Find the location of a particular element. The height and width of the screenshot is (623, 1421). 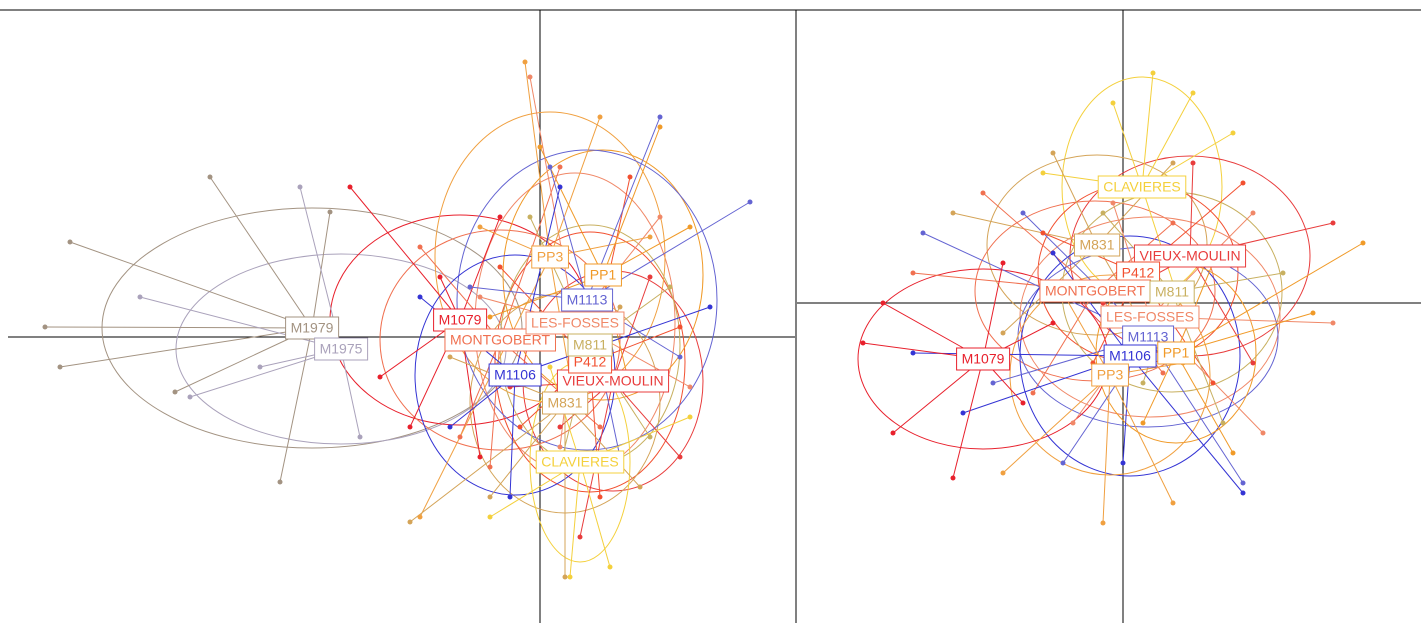

class-label: PP3 is located at coordinates (1110, 375).